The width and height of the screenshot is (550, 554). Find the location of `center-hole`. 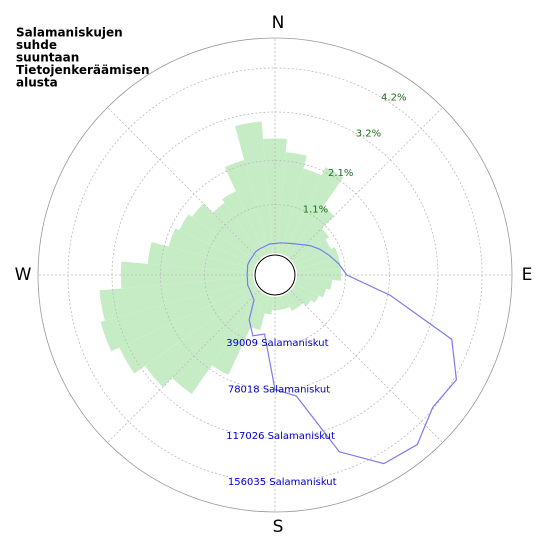

center-hole is located at coordinates (275, 275).